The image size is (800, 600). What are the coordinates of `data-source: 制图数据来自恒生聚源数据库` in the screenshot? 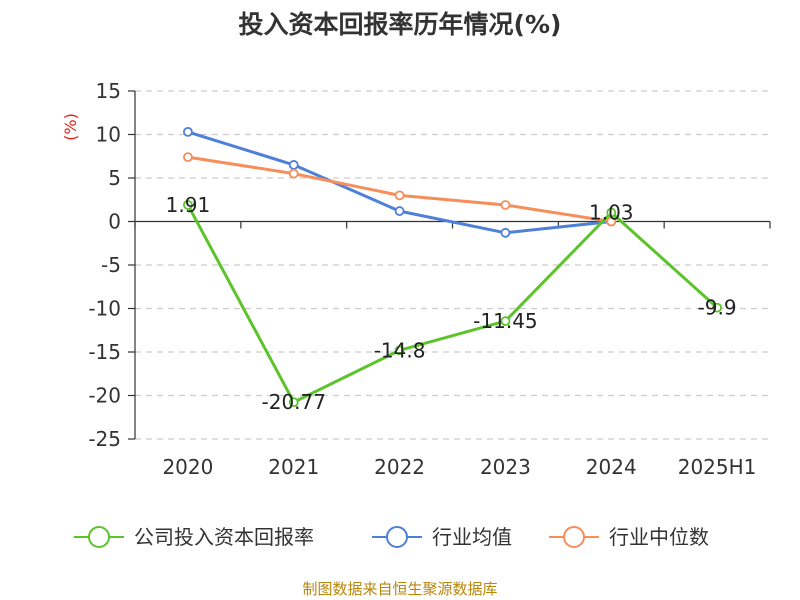 It's located at (399, 589).